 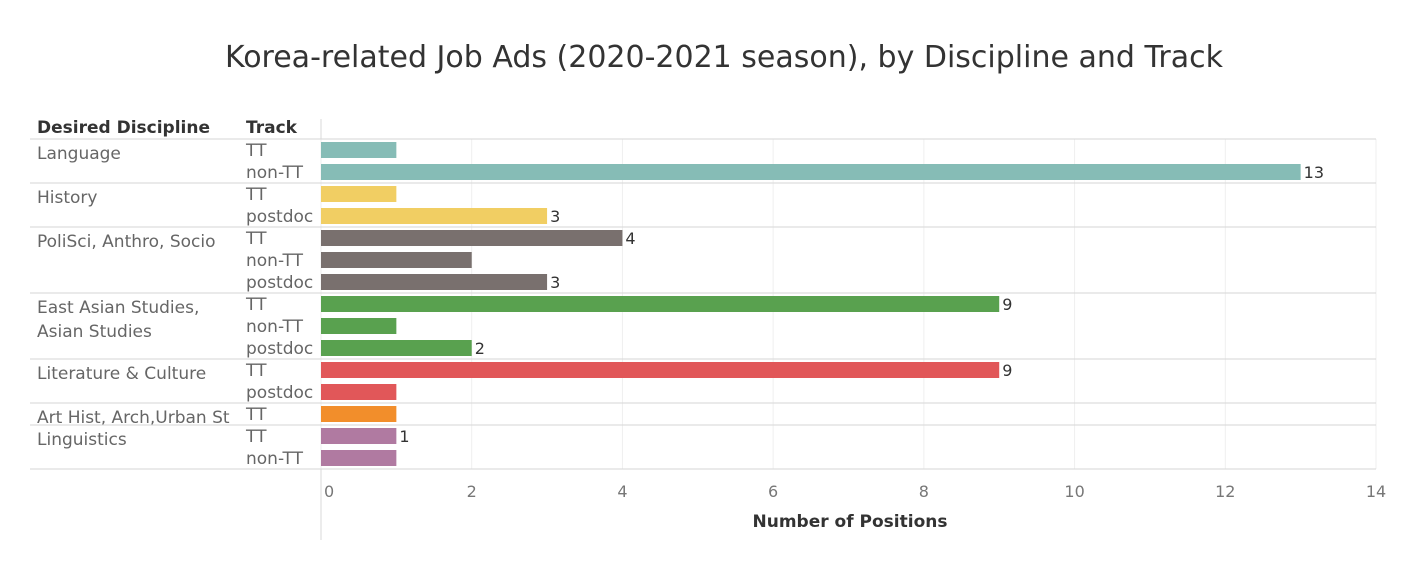 What do you see at coordinates (82, 440) in the screenshot?
I see `discipline-label: Linguistics` at bounding box center [82, 440].